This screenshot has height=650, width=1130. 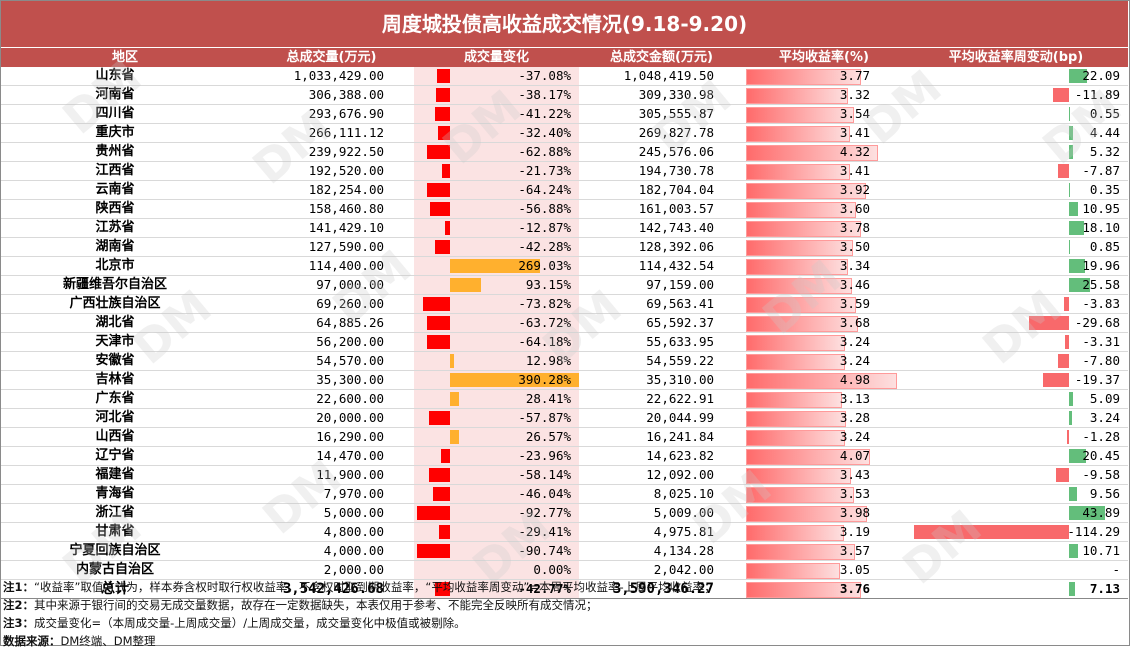 What do you see at coordinates (331, 323) in the screenshot?
I see `volume-cell: 64,885.26` at bounding box center [331, 323].